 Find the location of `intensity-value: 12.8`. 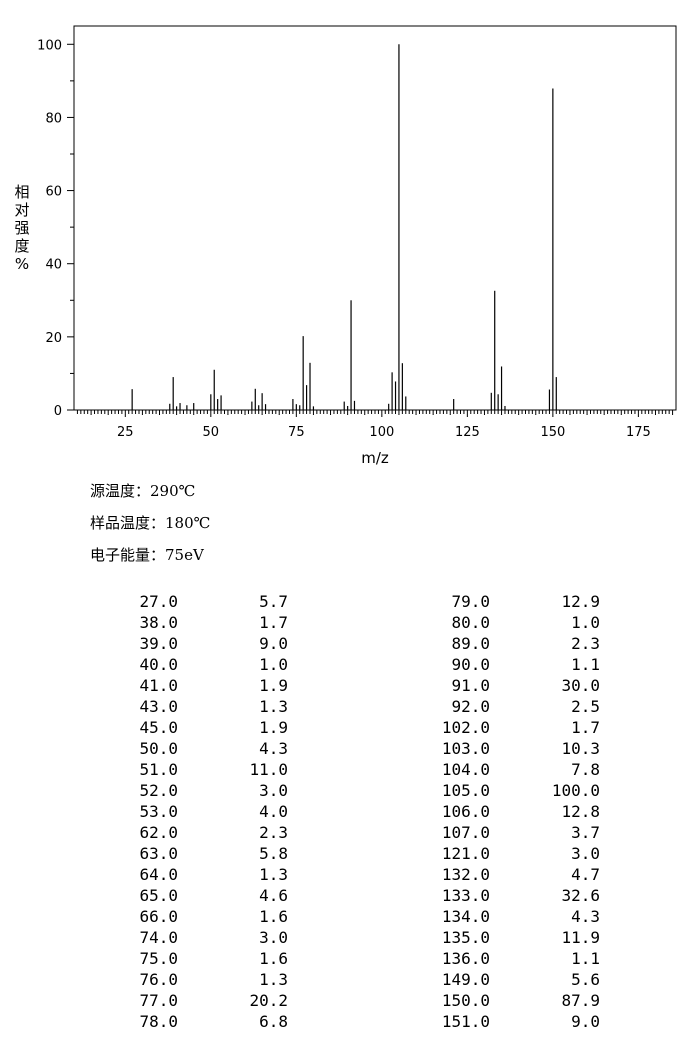

intensity-value: 12.8 is located at coordinates (580, 811).